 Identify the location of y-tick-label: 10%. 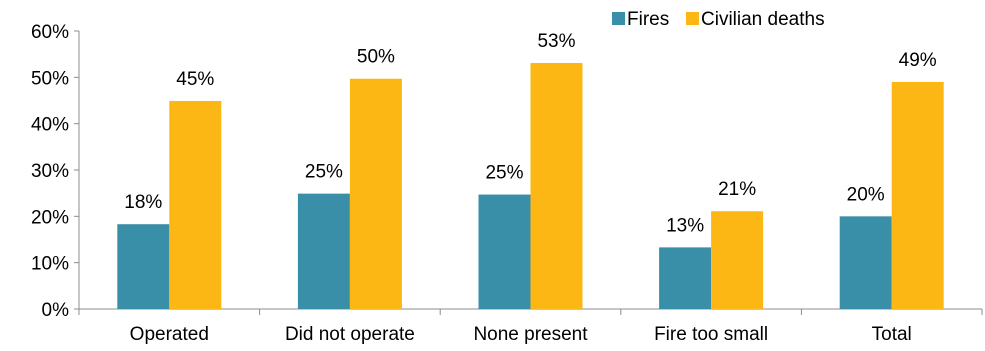
(50, 264).